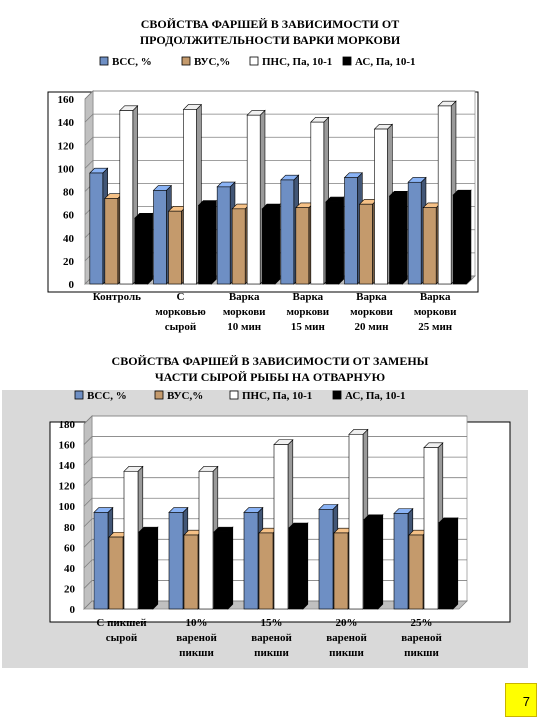 The width and height of the screenshot is (540, 720). What do you see at coordinates (122, 638) in the screenshot?
I see `x-category-label-line: сырой` at bounding box center [122, 638].